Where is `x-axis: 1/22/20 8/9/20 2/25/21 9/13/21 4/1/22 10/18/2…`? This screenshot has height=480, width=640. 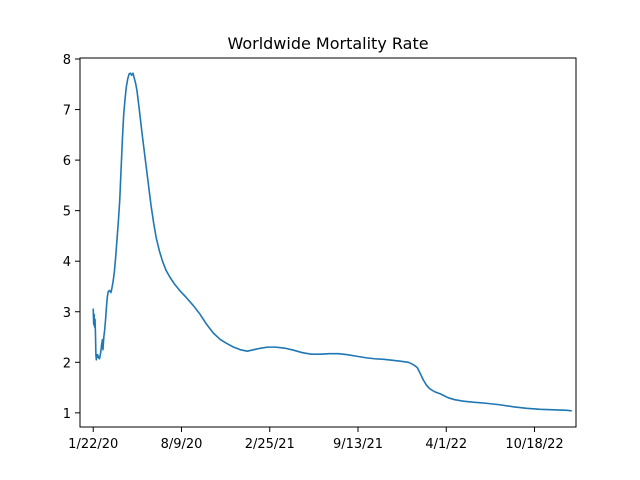 x-axis: 1/22/20 8/9/20 2/25/21 9/13/21 4/1/22 10/18/2… is located at coordinates (316, 439).